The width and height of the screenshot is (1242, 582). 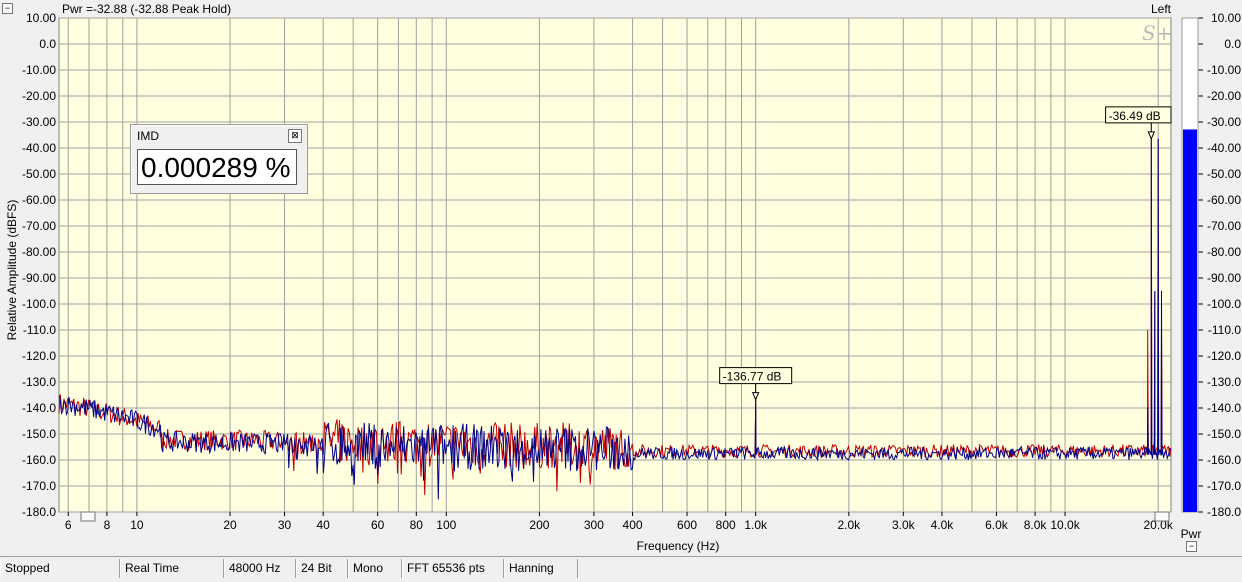 What do you see at coordinates (230, 525) in the screenshot?
I see `x-tick-label: 20` at bounding box center [230, 525].